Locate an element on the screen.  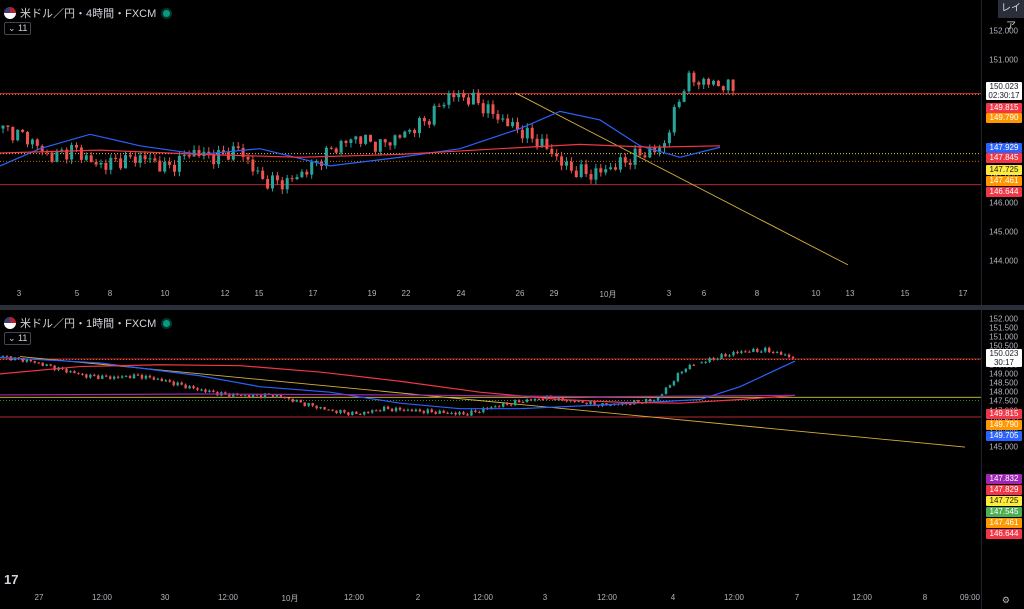
time-tick: 13 is located at coordinates (850, 293).